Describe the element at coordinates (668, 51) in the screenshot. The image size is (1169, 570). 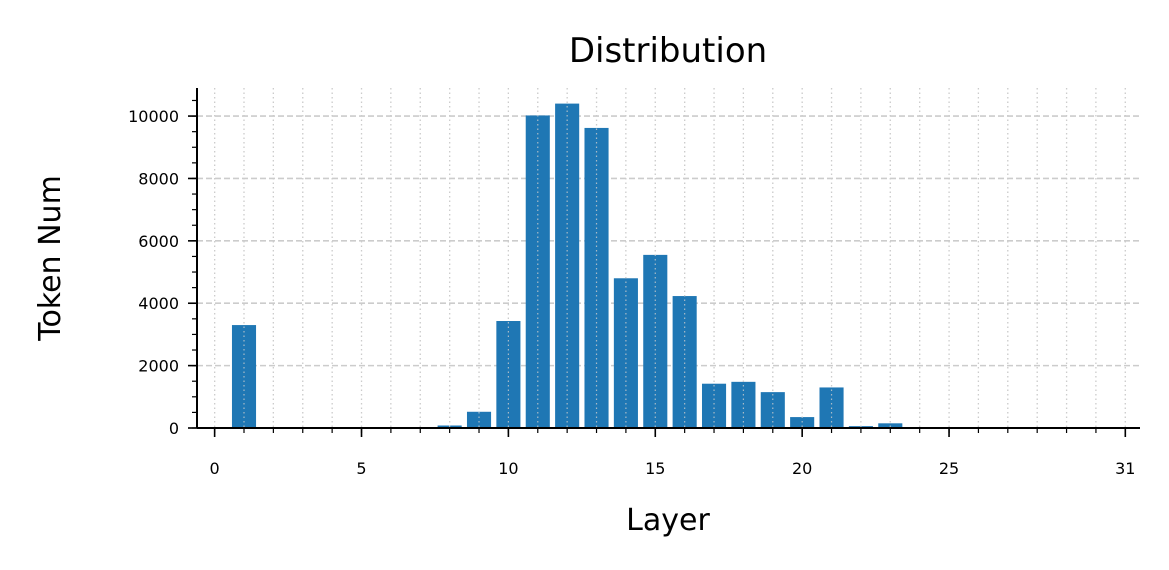
I see `chart-title: Distribution` at that location.